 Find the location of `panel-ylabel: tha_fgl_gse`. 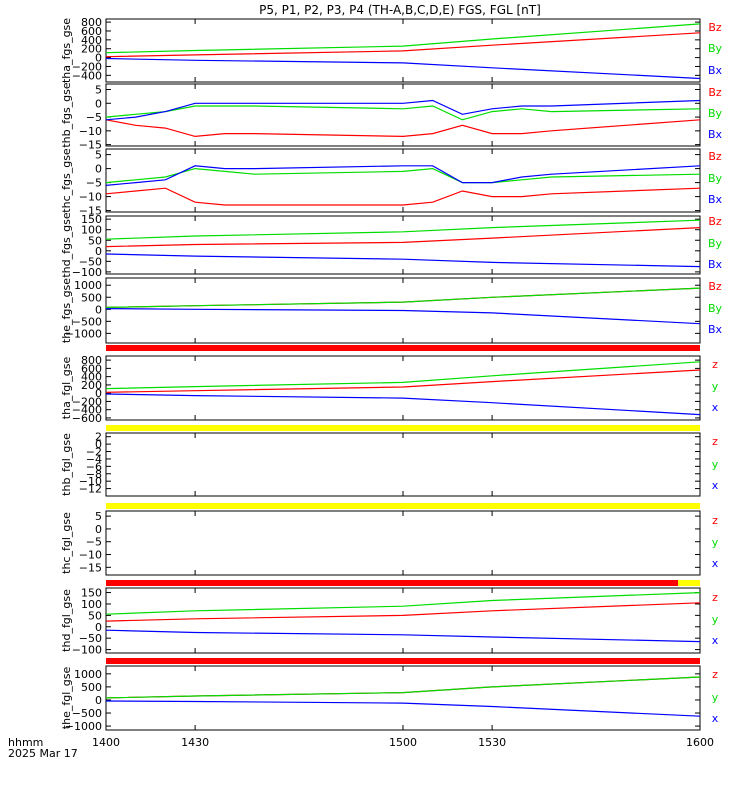

panel-ylabel: tha_fgl_gse is located at coordinates (66, 388).